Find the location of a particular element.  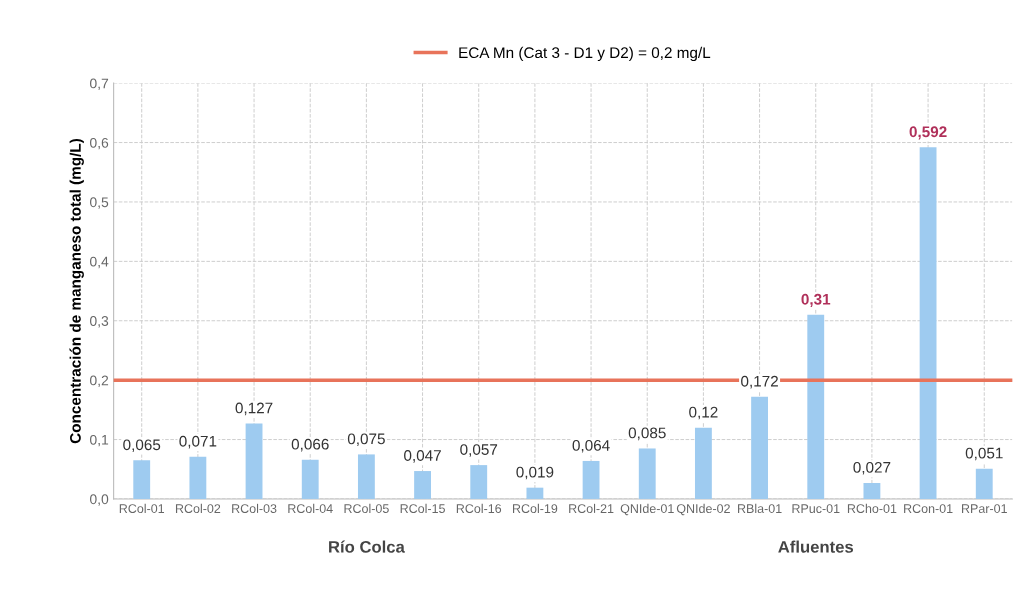

text: Afluentes is located at coordinates (816, 546).